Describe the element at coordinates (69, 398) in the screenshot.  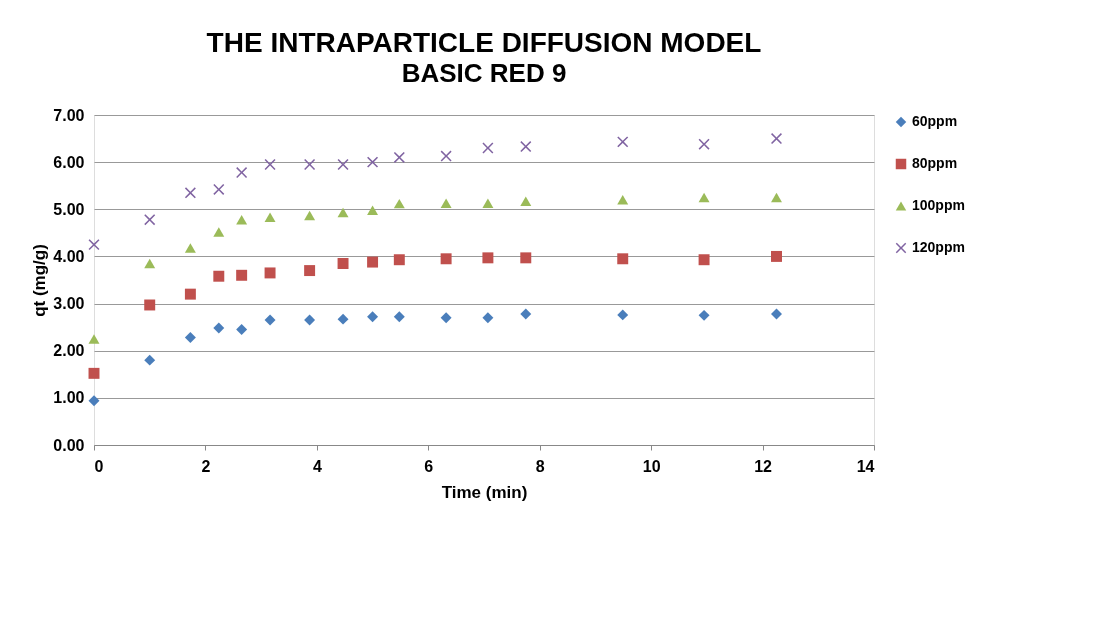
I see `y-tick-label: 1.00` at that location.